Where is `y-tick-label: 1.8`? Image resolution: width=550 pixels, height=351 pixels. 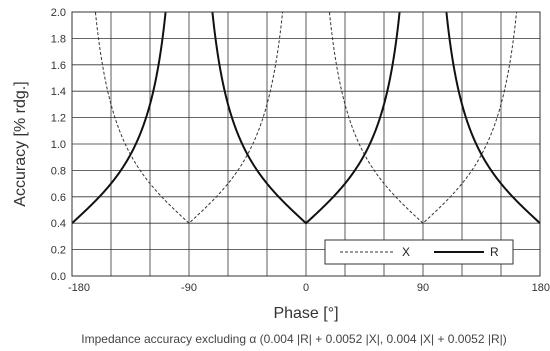 y-tick-label: 1.8 is located at coordinates (58, 39).